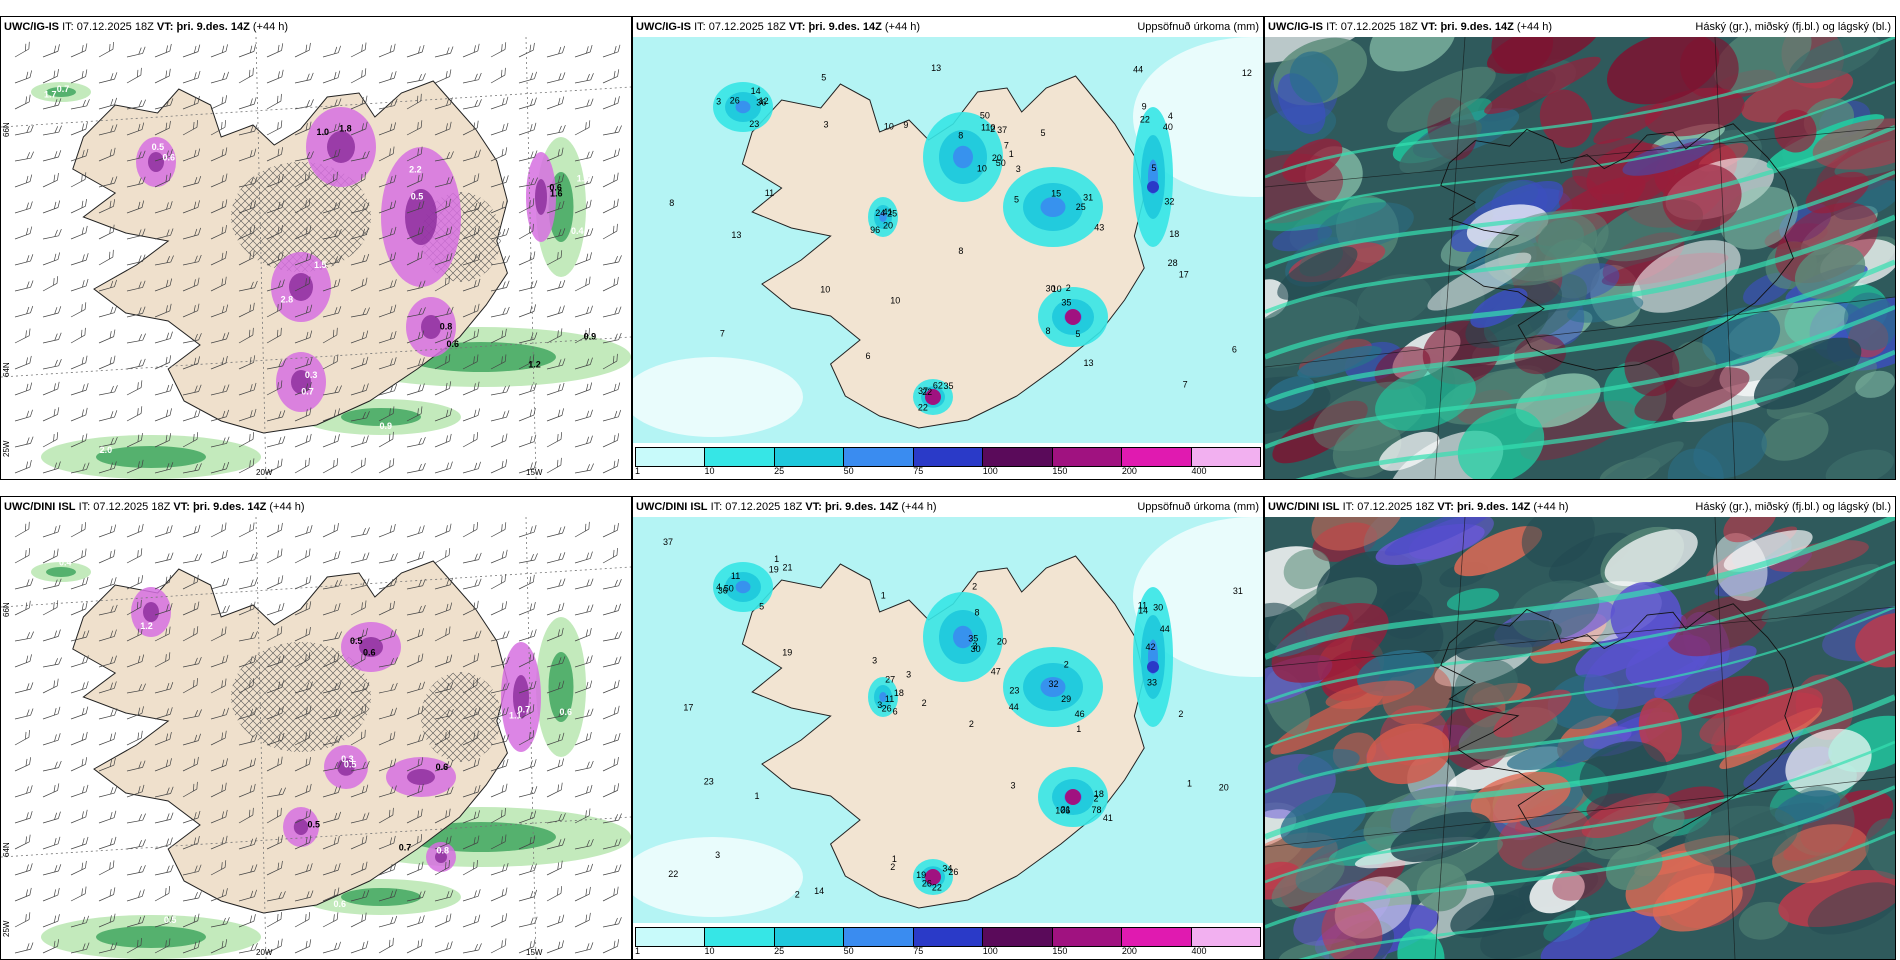 This screenshot has height=960, width=1900. I want to click on precip-core, so click(301, 287).